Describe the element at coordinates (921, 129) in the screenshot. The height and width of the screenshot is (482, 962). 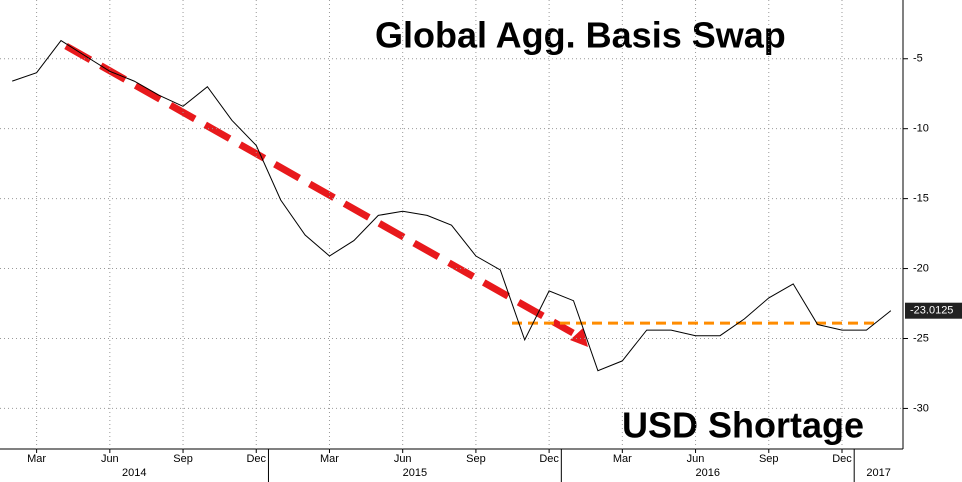
I see `y-tick-label: -10` at that location.